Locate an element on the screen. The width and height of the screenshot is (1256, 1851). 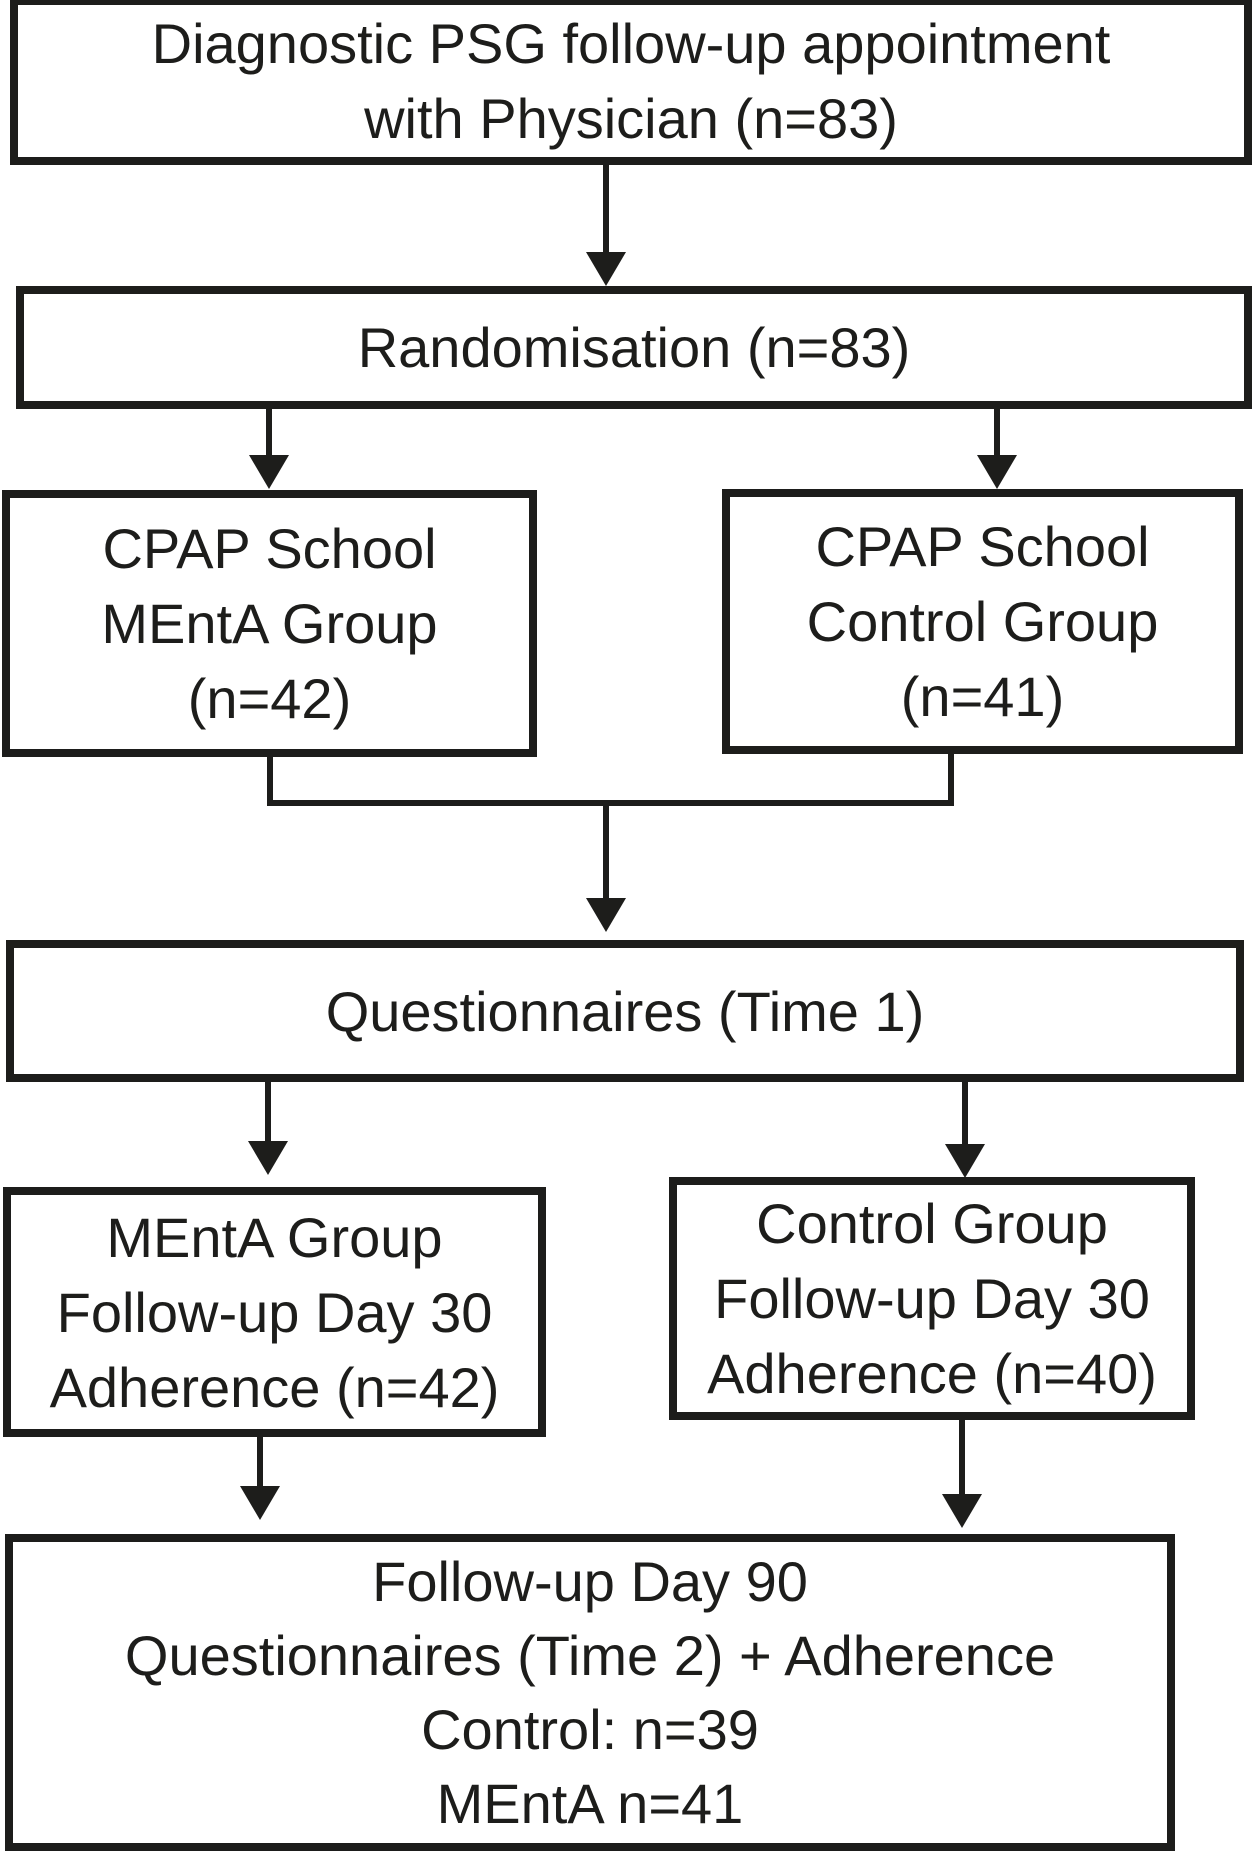
box-text-line: Questionnaires (Time 1) is located at coordinates (625, 1011).